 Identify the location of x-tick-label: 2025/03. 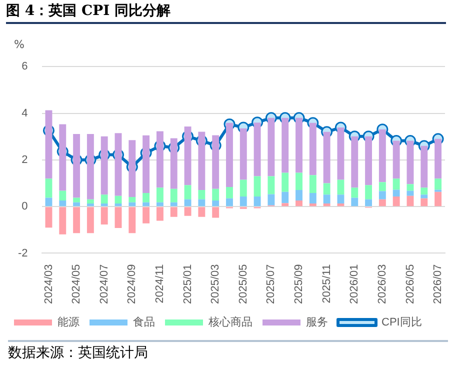
(216, 284).